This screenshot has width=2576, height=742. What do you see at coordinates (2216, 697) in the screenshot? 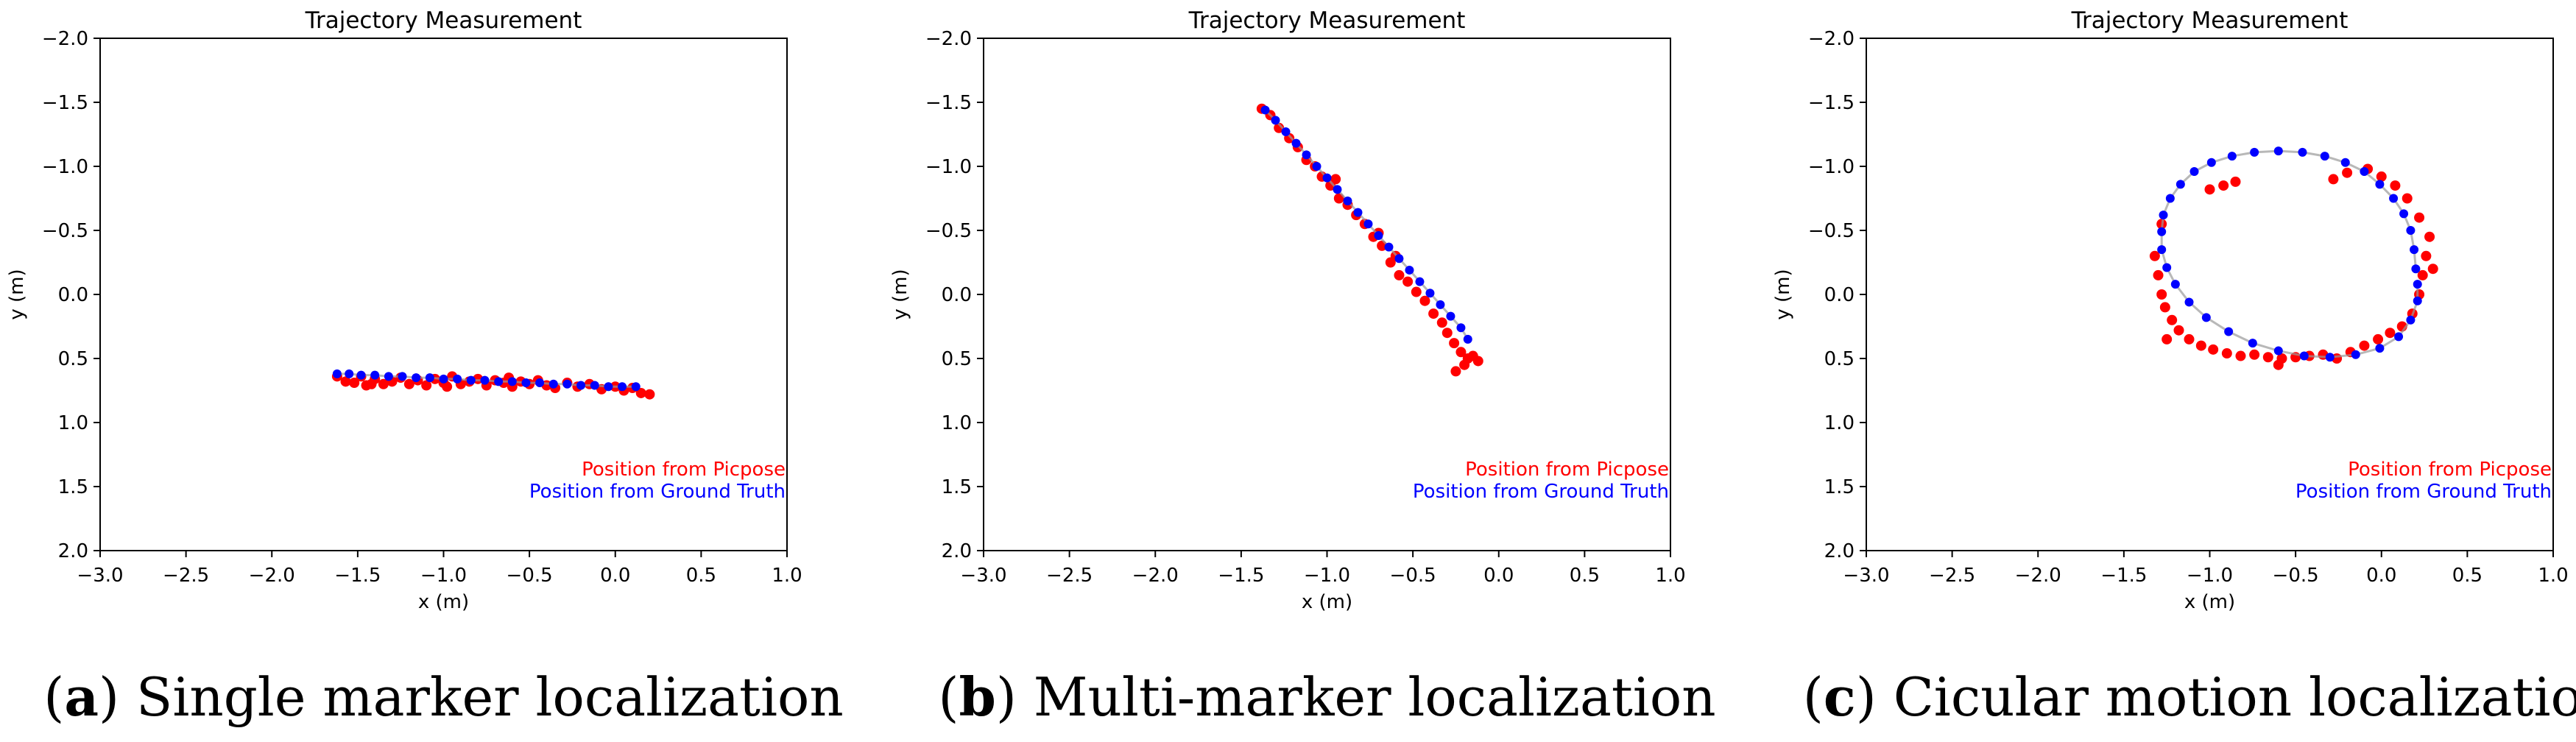
I see `caption-text: ) Cicular motion localization` at bounding box center [2216, 697].